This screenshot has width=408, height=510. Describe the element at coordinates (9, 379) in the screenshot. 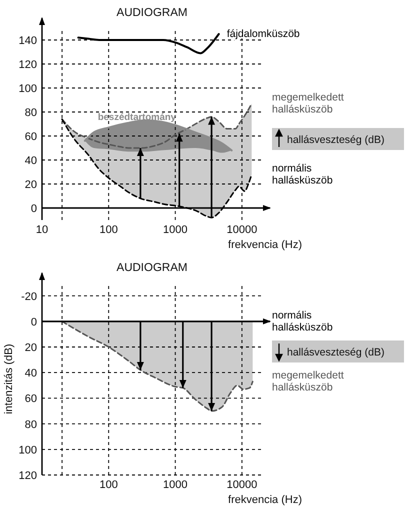

I see `y-axis-title: intenzitás (dB)` at that location.